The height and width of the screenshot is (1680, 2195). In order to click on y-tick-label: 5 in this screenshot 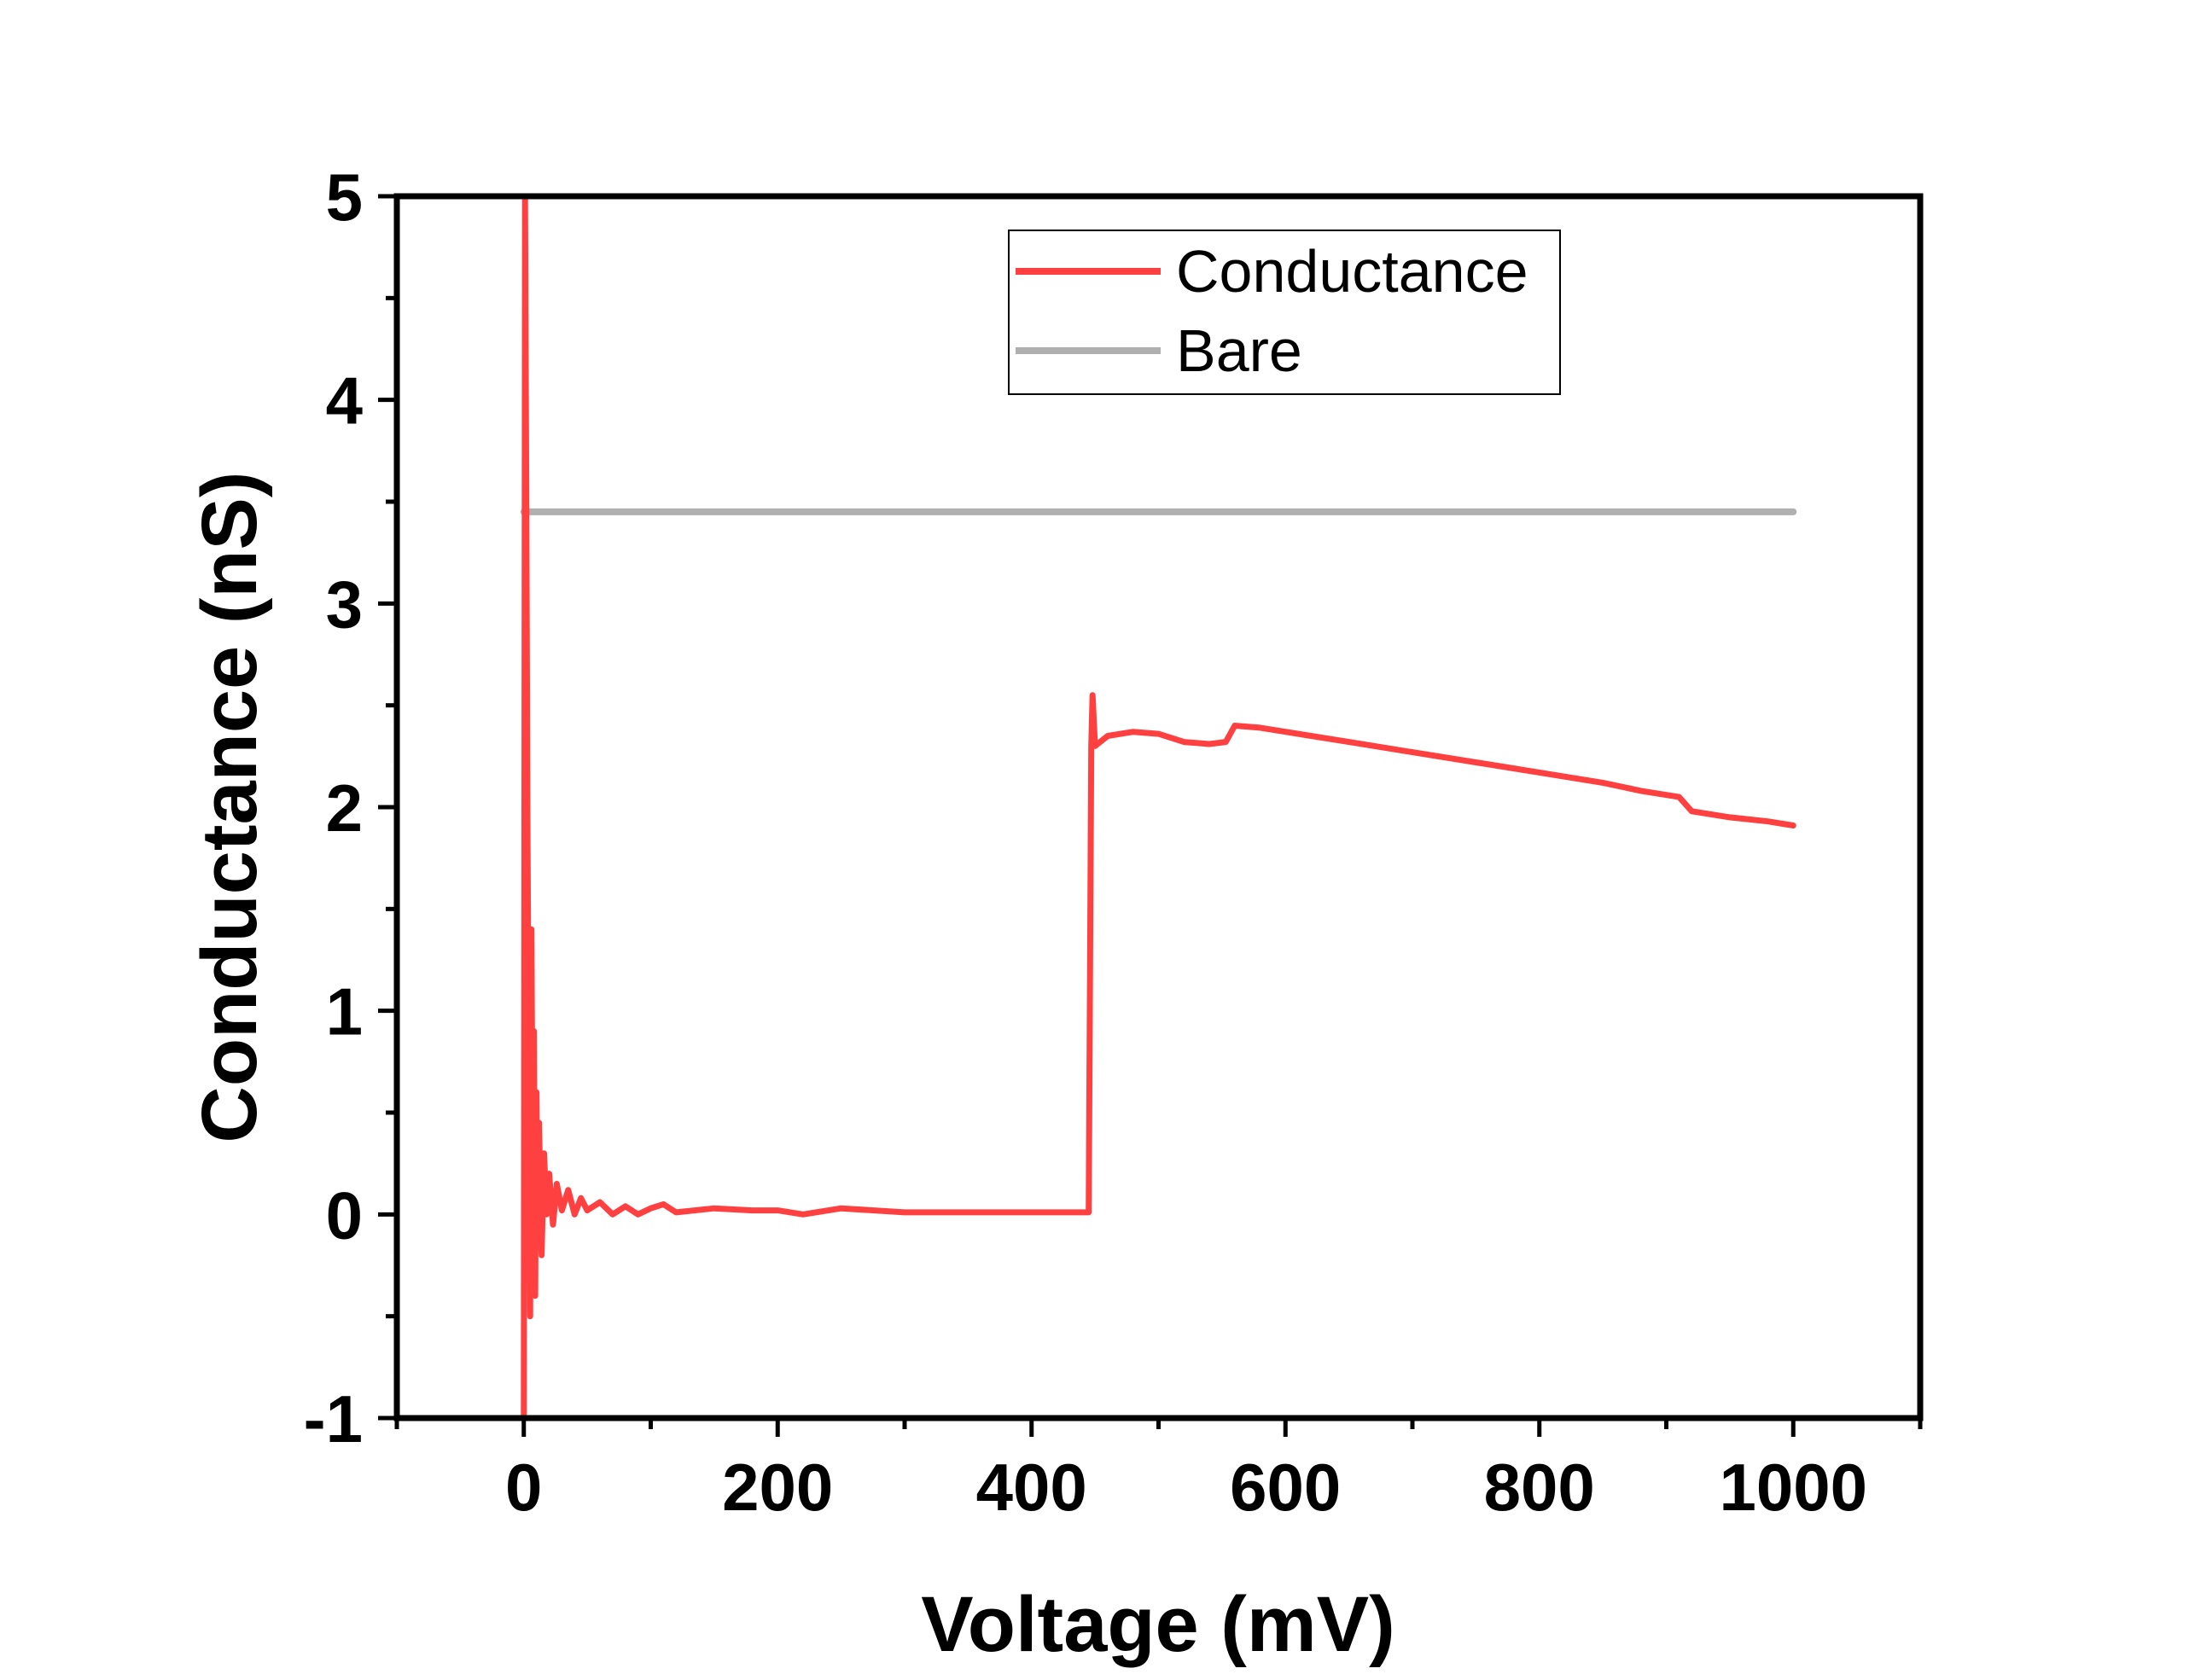, I will do `click(344, 197)`.